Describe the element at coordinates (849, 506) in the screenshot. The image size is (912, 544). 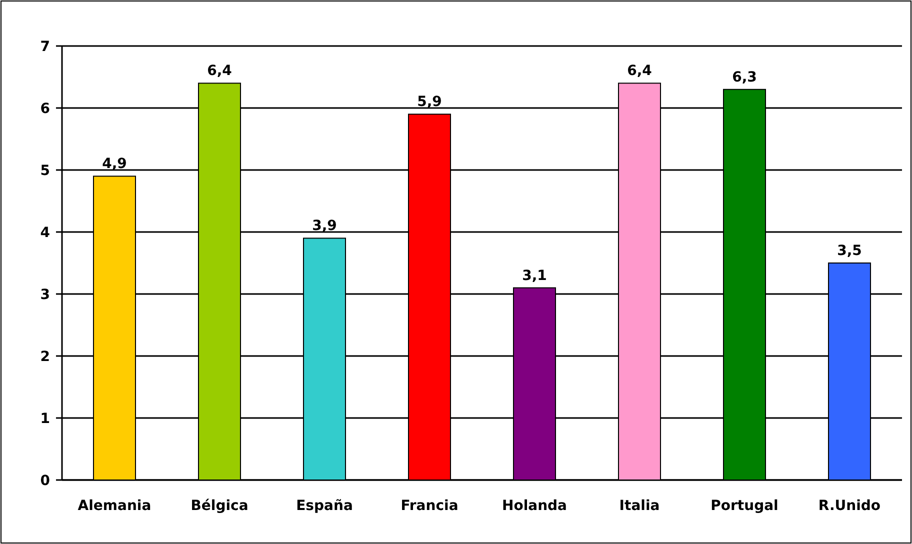
I see `x-tick-label: R.Unido` at that location.